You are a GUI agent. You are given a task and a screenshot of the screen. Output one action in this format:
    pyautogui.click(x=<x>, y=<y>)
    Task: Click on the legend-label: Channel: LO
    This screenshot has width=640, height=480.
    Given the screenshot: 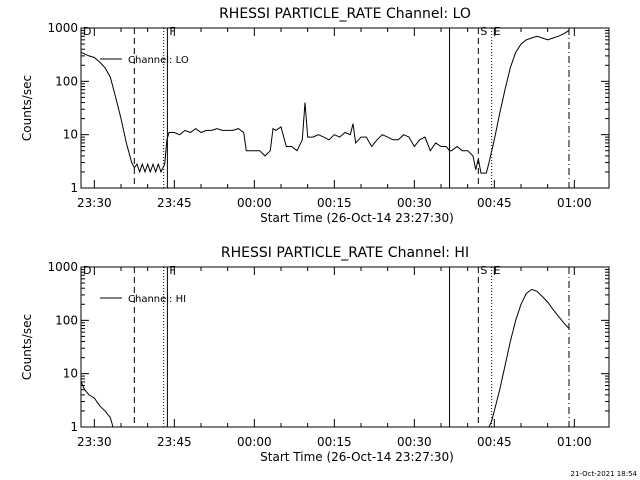 What is the action you would take?
    pyautogui.click(x=158, y=60)
    